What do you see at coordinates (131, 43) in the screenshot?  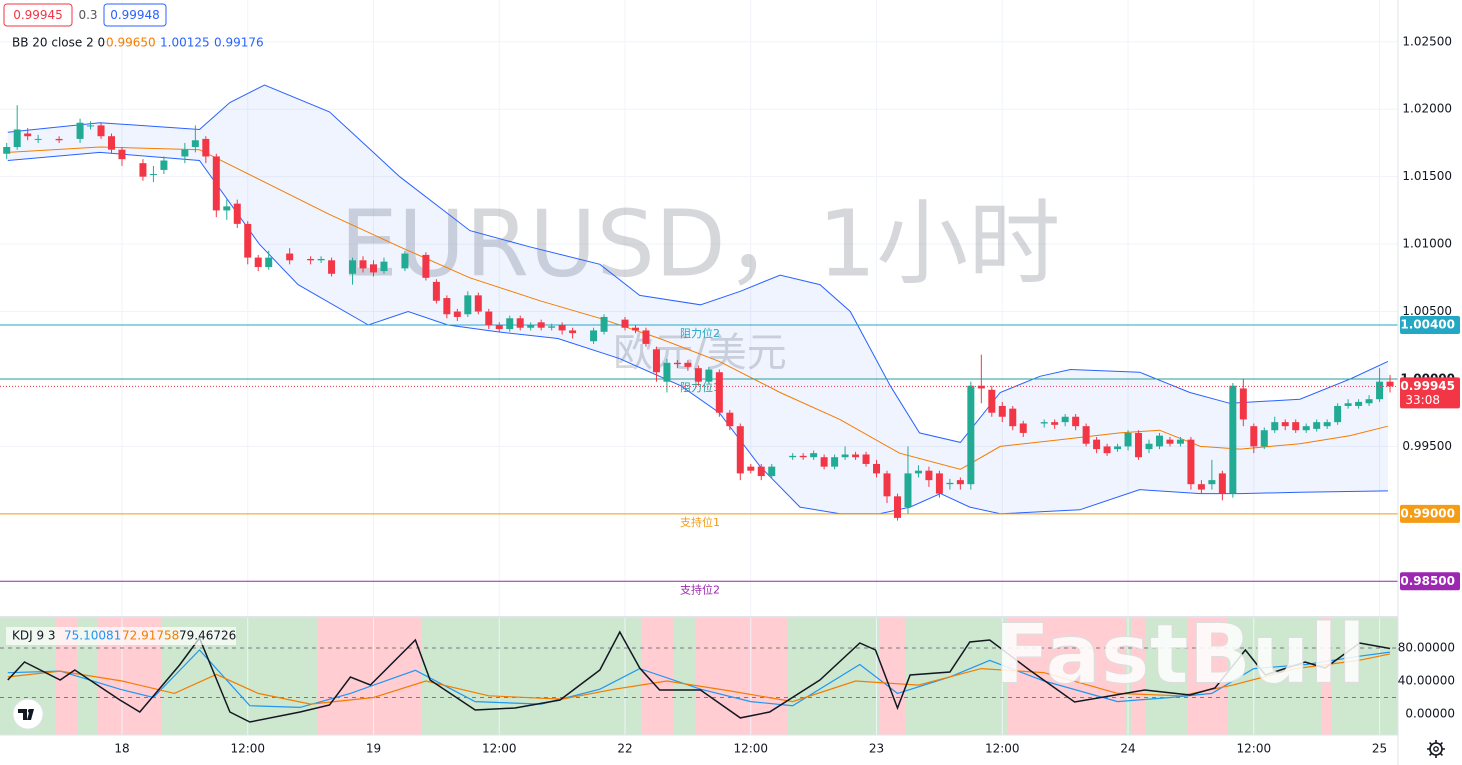 I see `bb-readout: 0.99650` at bounding box center [131, 43].